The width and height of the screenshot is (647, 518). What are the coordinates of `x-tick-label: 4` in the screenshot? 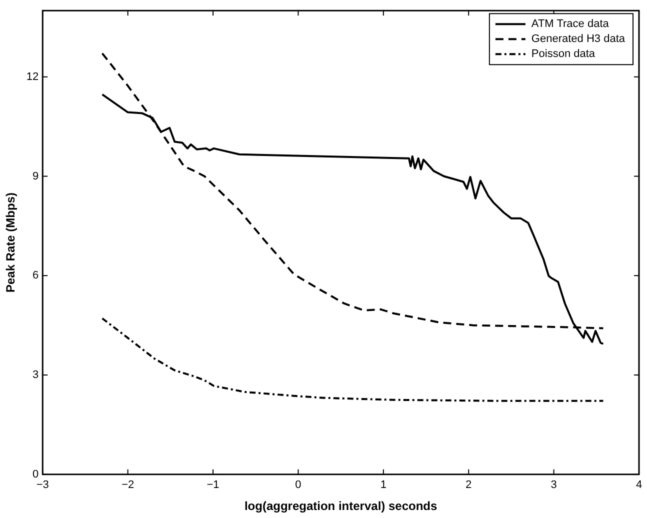 It's located at (639, 485).